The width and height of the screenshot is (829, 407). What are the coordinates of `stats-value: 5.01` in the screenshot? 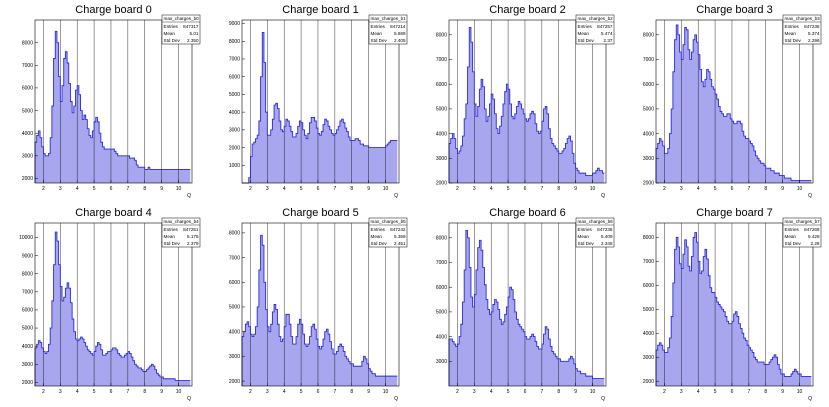 It's located at (194, 33).